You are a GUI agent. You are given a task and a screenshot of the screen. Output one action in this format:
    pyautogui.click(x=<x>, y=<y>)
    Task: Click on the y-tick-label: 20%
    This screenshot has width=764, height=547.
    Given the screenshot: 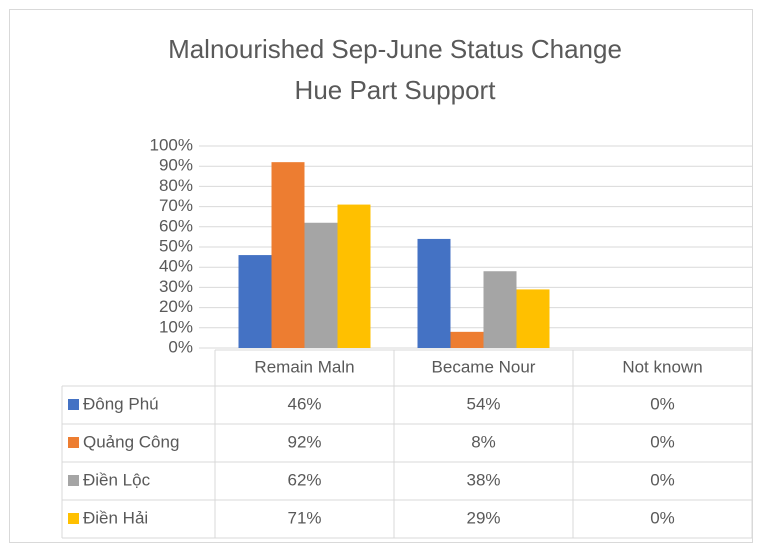 What is the action you would take?
    pyautogui.click(x=176, y=306)
    